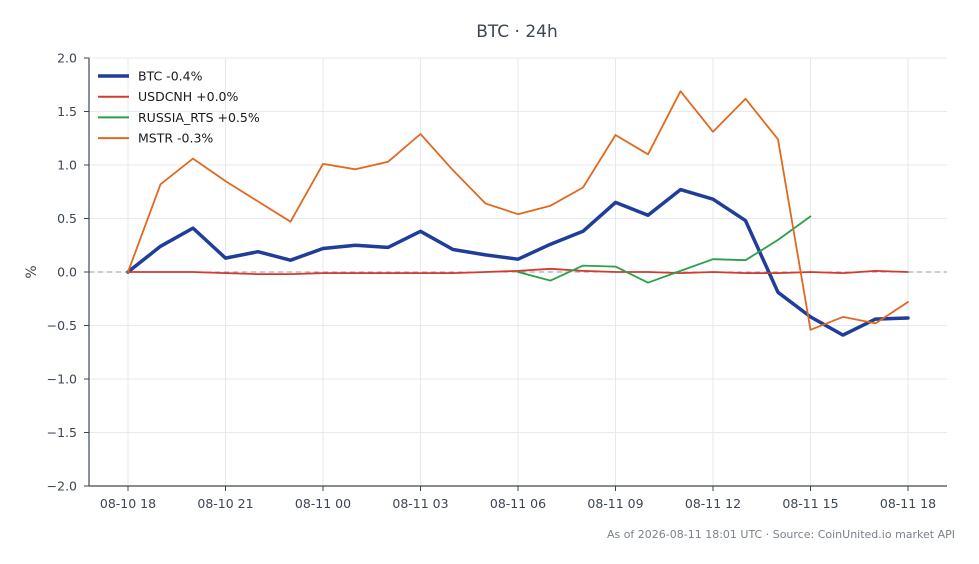  Describe the element at coordinates (170, 76) in the screenshot. I see `legend-label-btc: BTC -0.4%` at that location.